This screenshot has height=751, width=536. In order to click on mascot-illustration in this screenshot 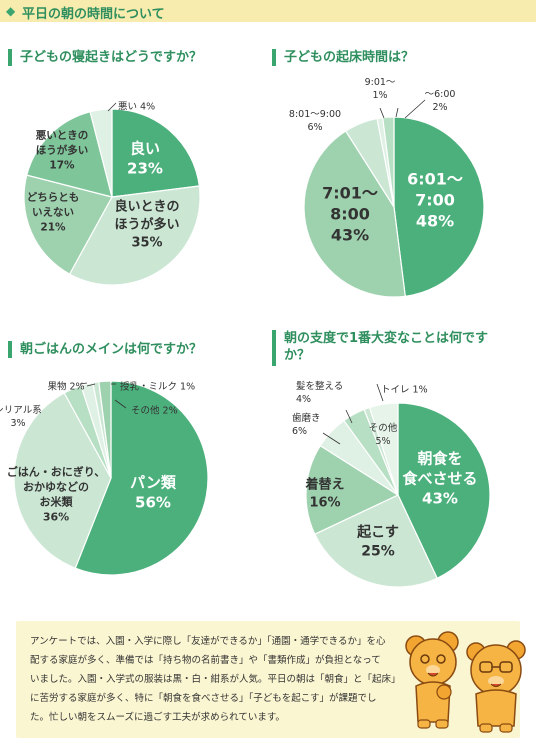, I will do `click(465, 682)`.